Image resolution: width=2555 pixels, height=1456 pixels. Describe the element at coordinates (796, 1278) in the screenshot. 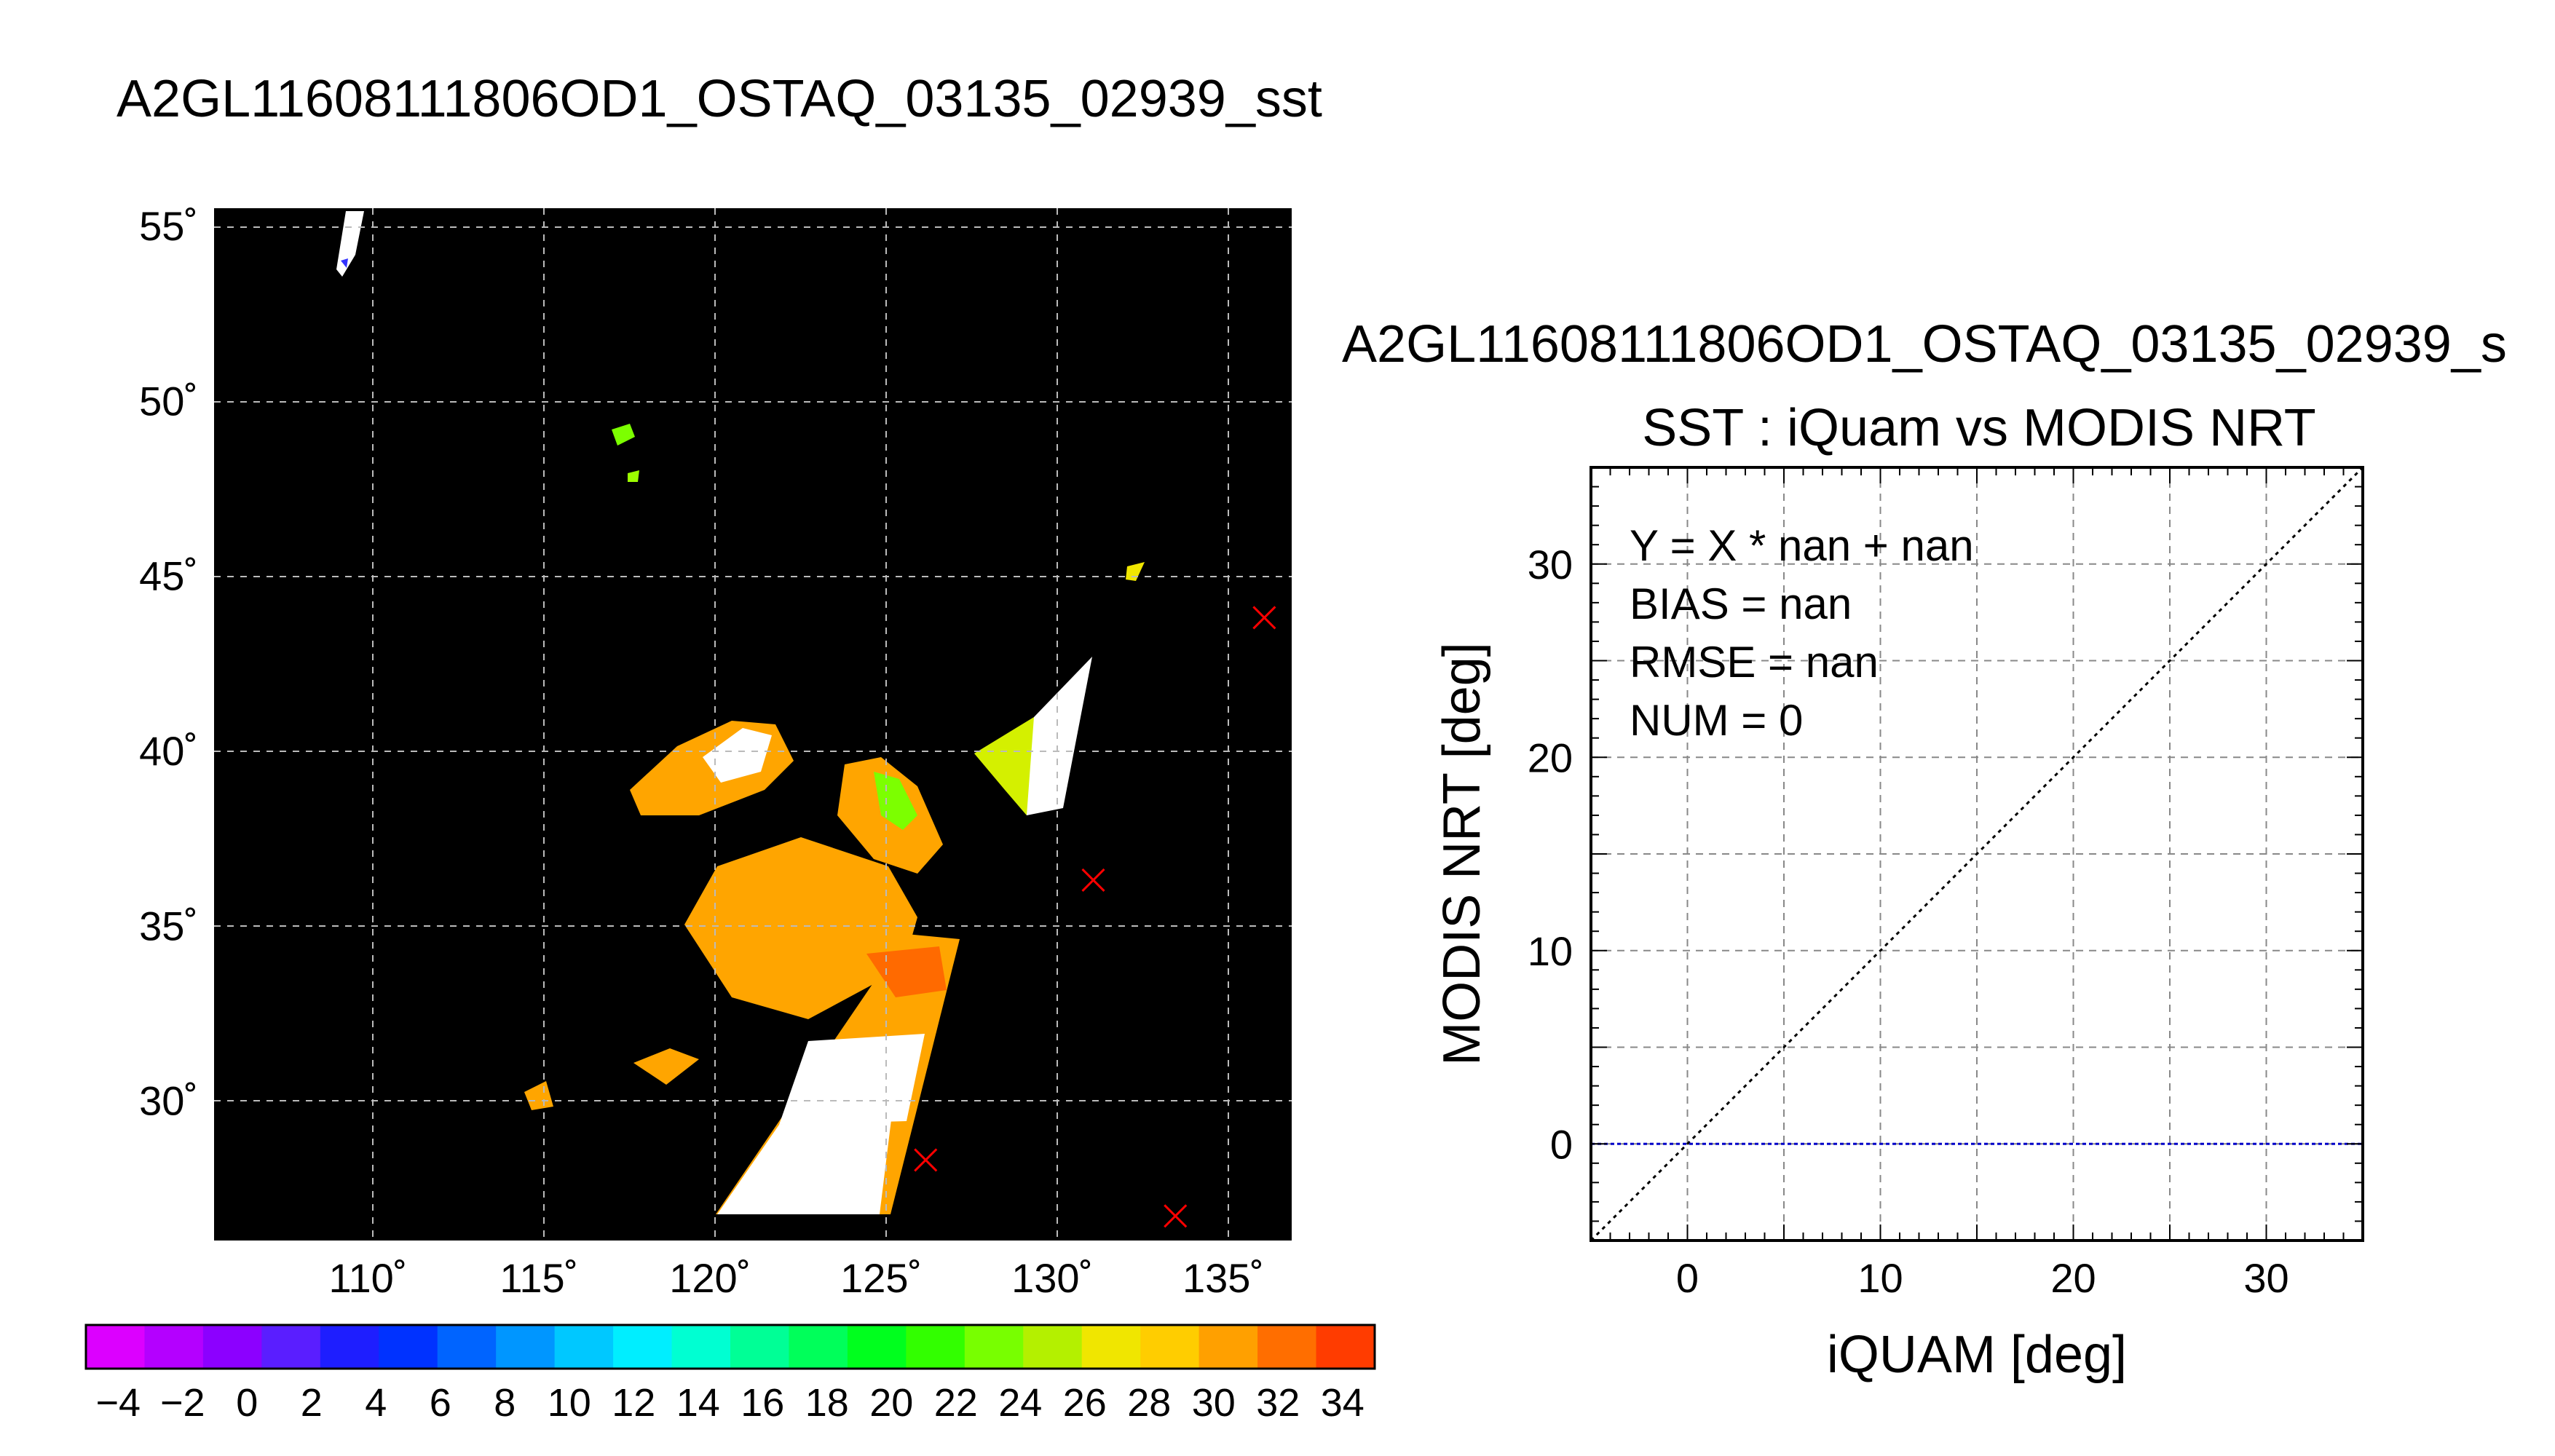

I see `map-lon-tick-labels: 110˚ 115˚ 120˚ 125˚ 130˚ 135˚` at that location.